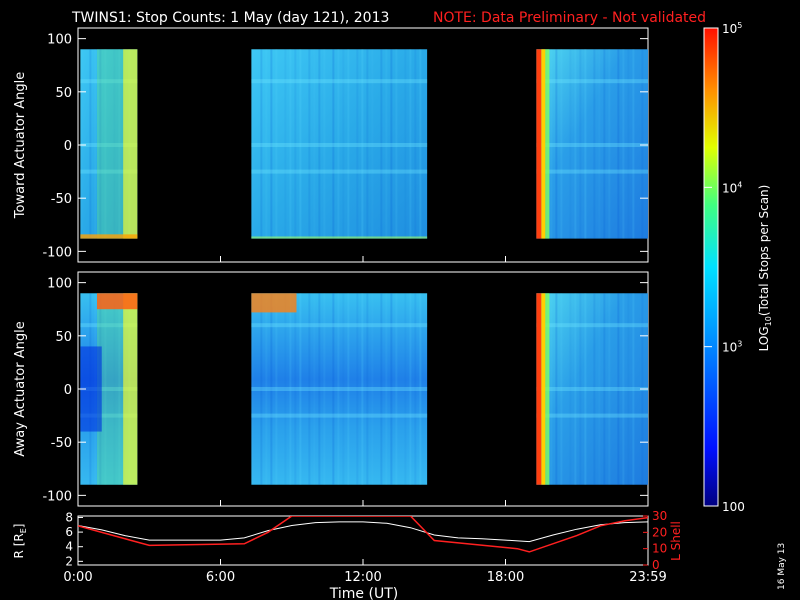  What do you see at coordinates (274, 303) in the screenshot?
I see `away-top-hot-patch` at bounding box center [274, 303].